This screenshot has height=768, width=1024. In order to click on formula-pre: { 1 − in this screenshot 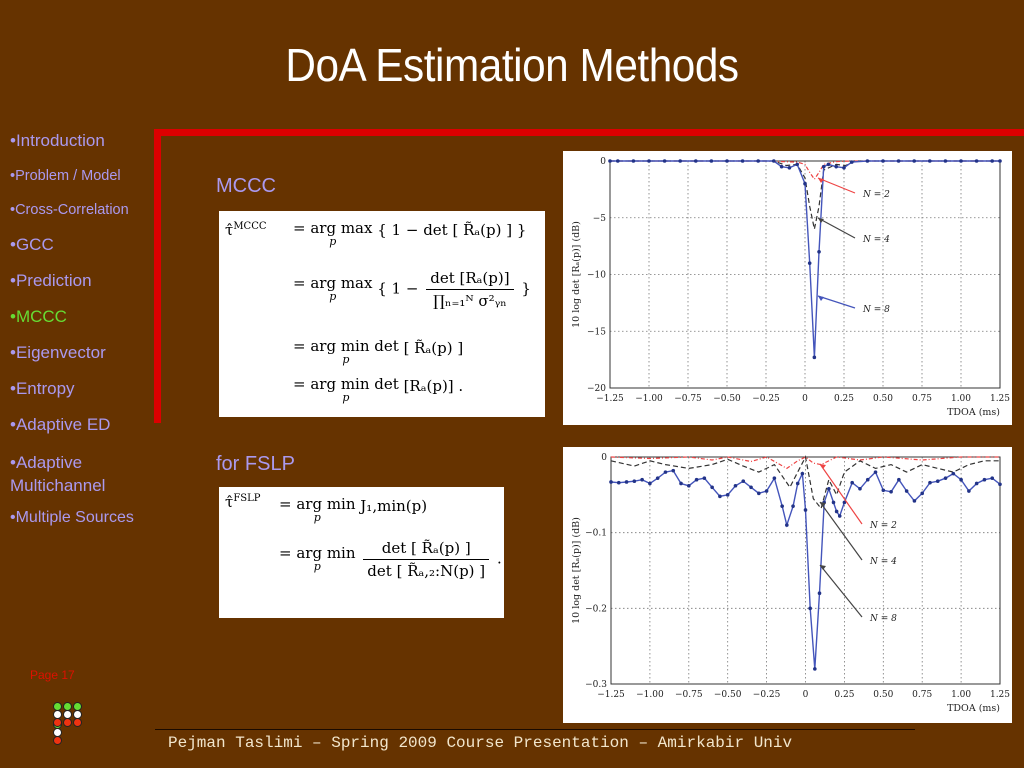, I will do `click(398, 288)`.